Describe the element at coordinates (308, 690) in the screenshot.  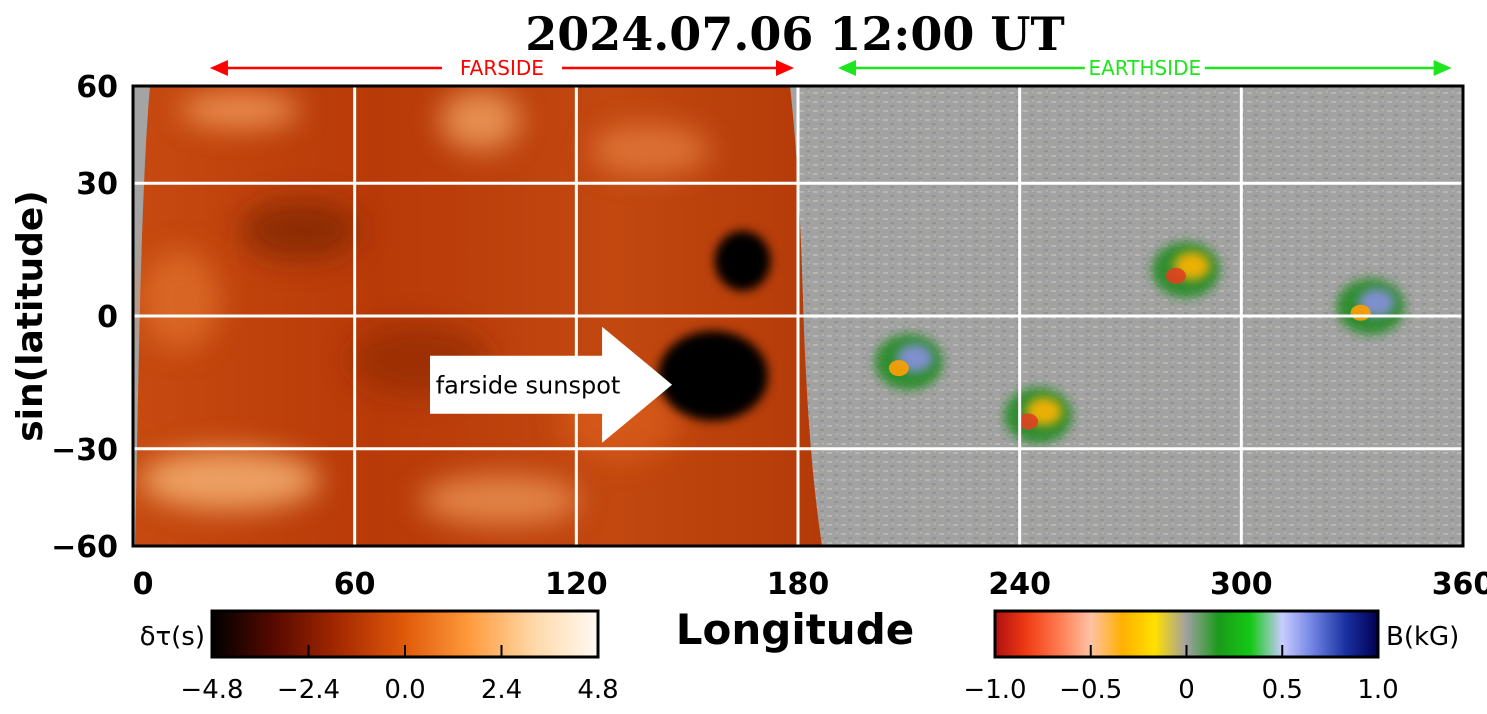
I see `colorbar-tick-label: −2.4` at that location.